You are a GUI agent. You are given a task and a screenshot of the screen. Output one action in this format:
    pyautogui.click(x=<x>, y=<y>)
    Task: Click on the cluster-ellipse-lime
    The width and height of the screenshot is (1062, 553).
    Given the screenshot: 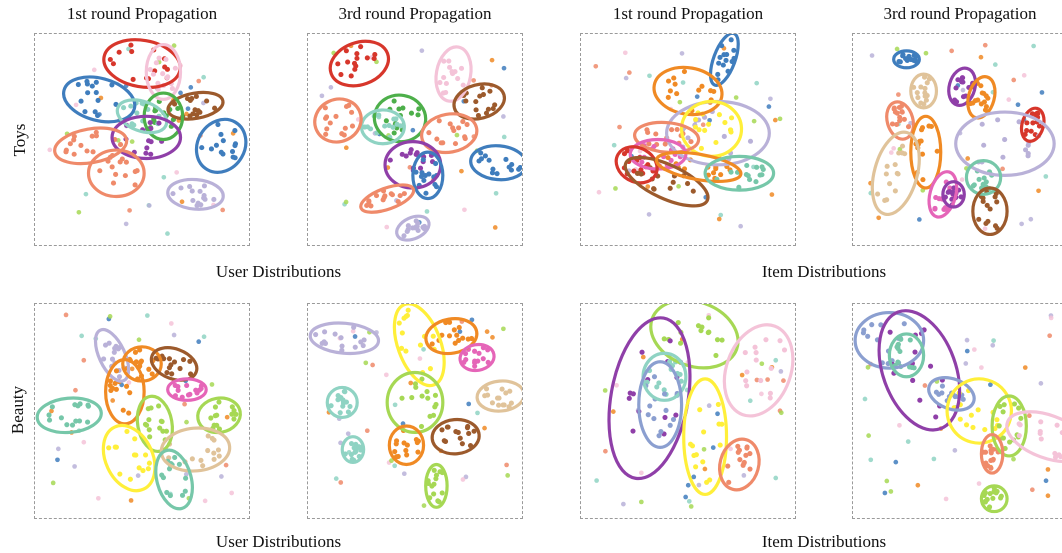 What is the action you would take?
    pyautogui.click(x=694, y=341)
    